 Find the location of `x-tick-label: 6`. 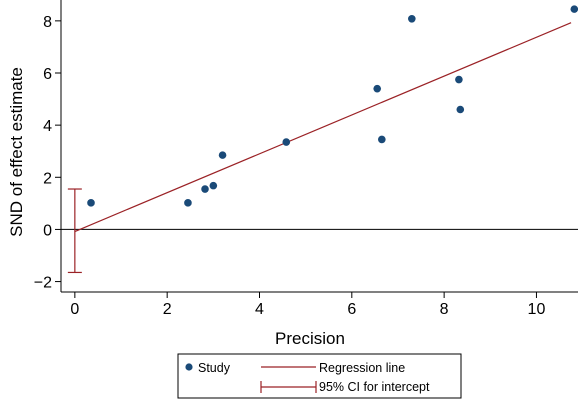

x-tick-label: 6 is located at coordinates (351, 309).